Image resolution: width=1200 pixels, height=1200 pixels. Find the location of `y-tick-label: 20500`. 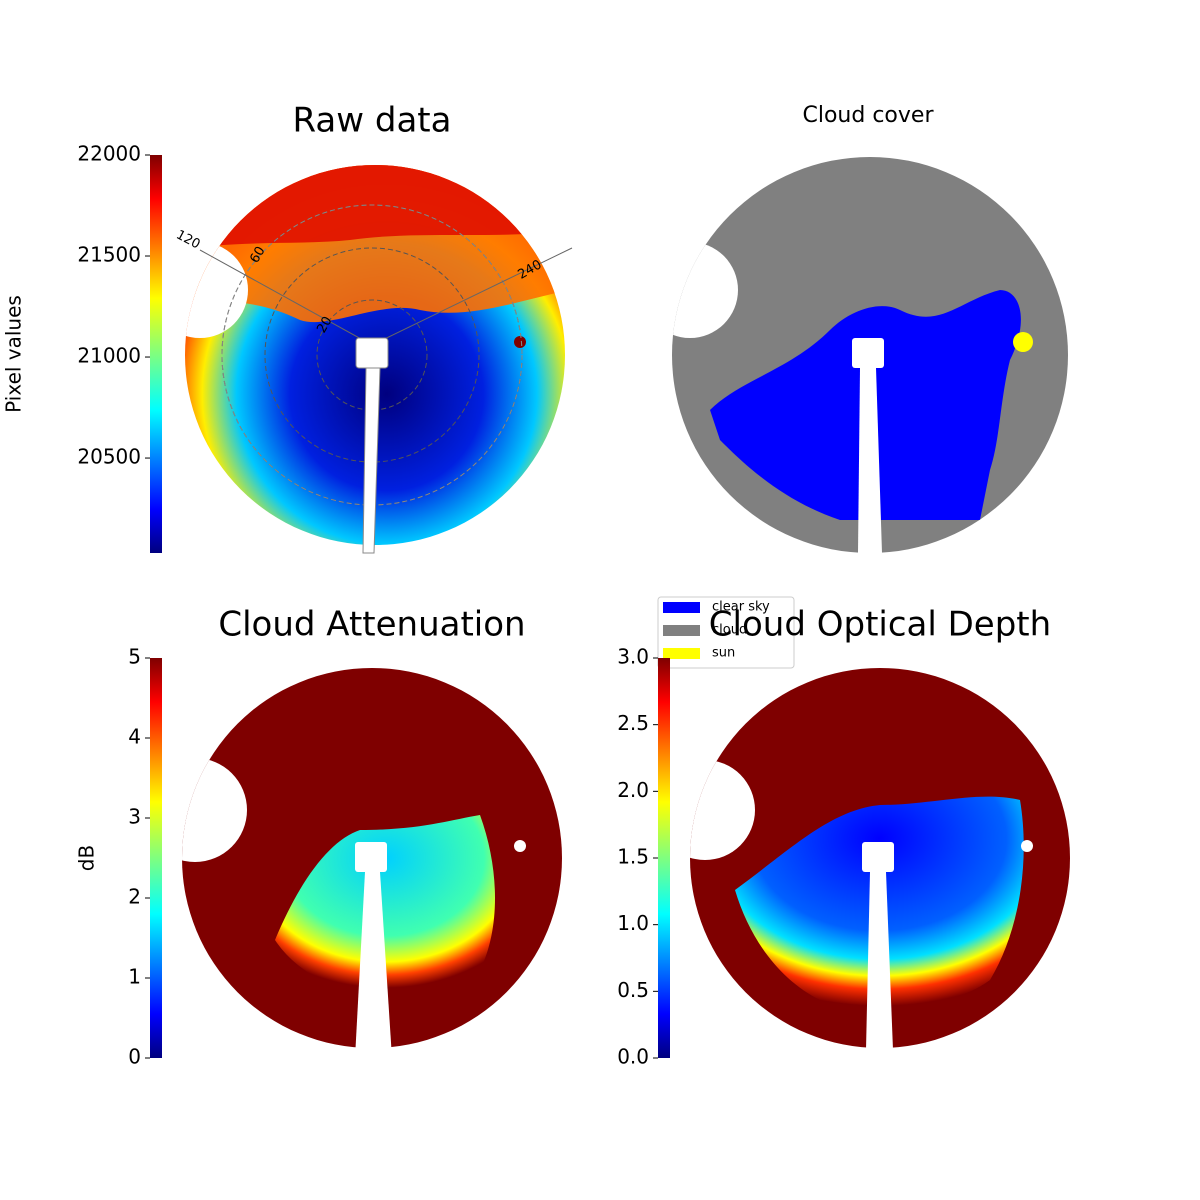

y-tick-label: 20500 is located at coordinates (109, 457).